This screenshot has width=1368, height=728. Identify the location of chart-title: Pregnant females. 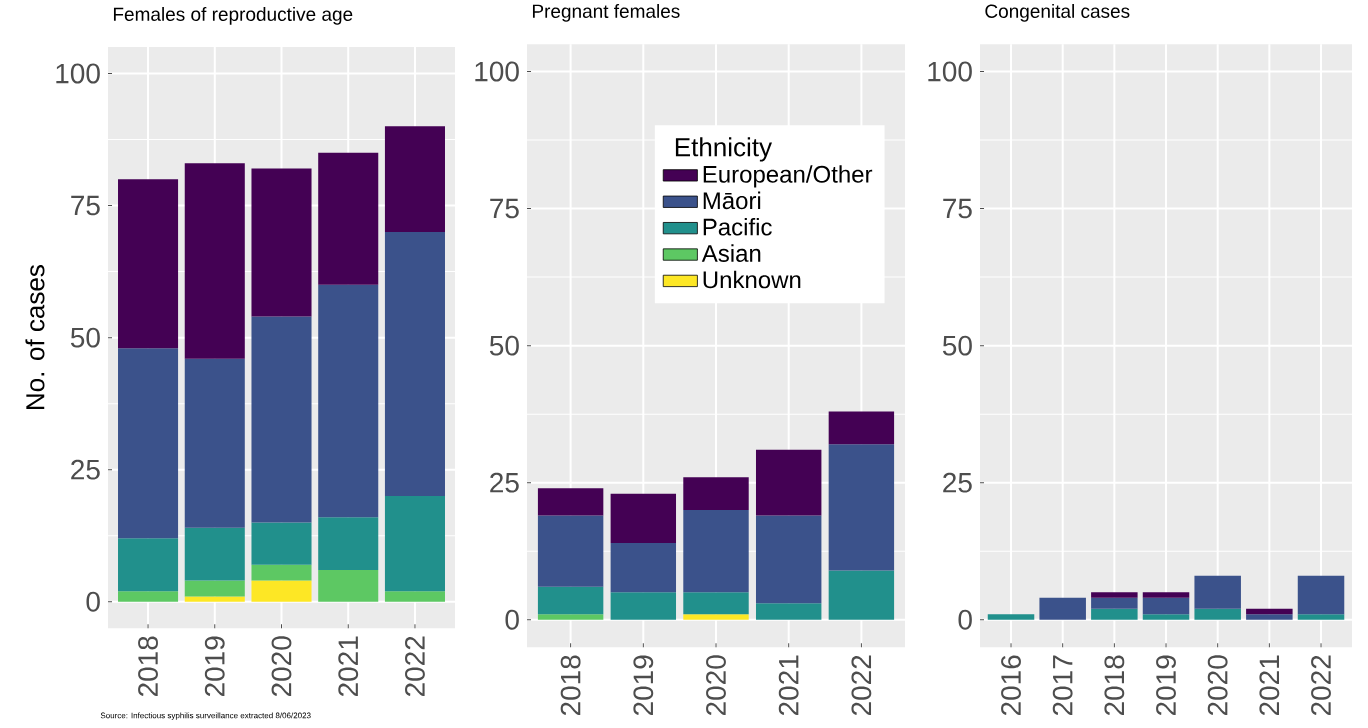
(606, 12).